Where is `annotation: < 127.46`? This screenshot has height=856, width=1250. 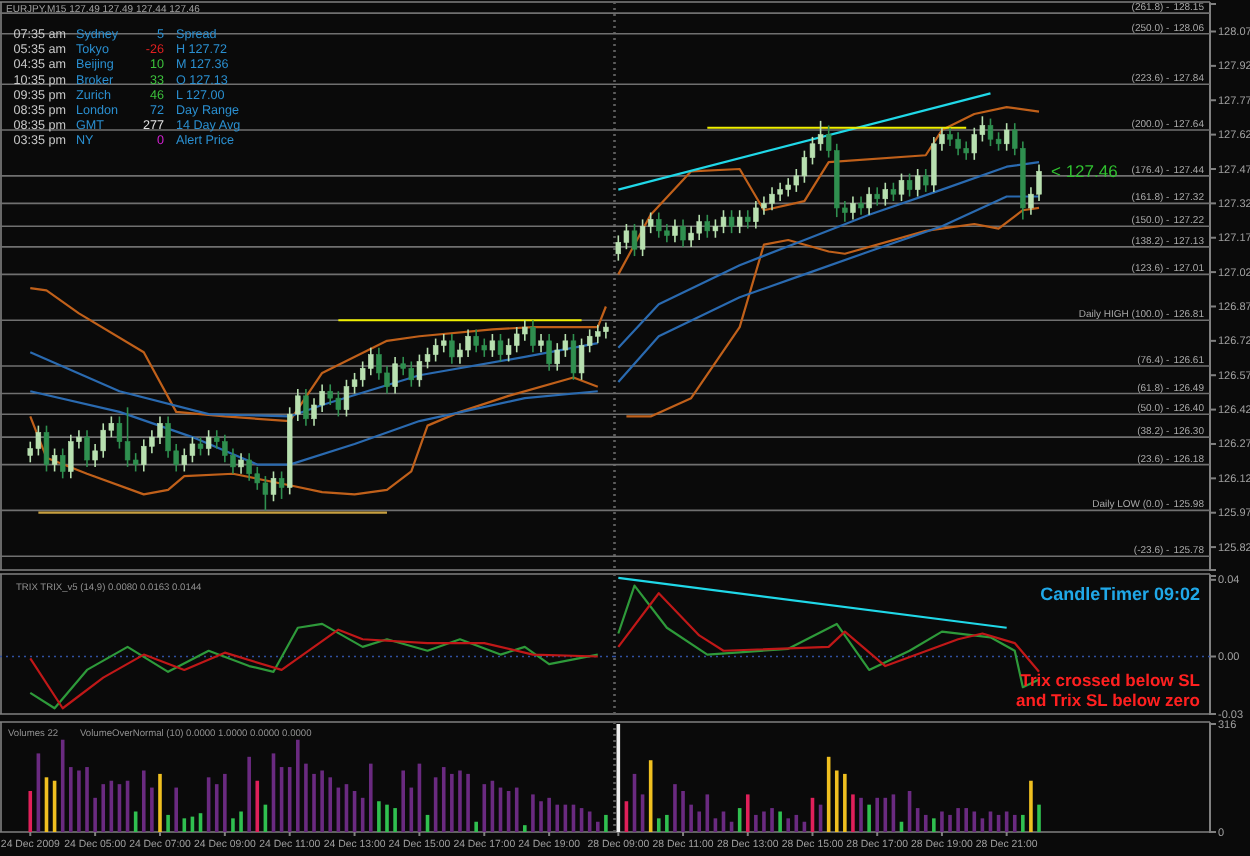
annotation: < 127.46 is located at coordinates (1085, 171).